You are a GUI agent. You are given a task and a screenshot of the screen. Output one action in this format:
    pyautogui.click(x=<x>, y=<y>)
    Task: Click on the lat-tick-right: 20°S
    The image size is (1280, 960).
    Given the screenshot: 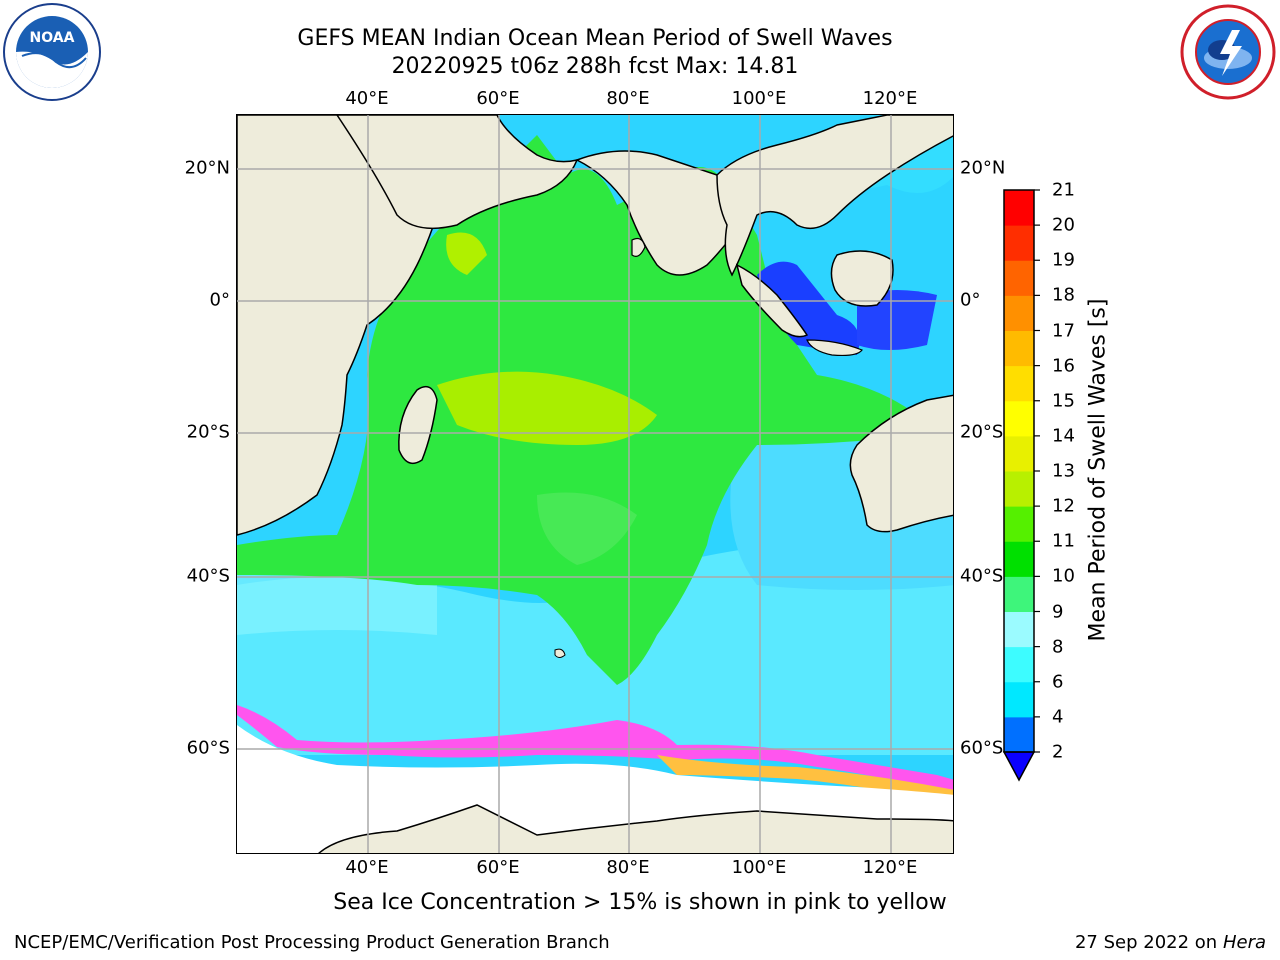 What is the action you would take?
    pyautogui.click(x=982, y=432)
    